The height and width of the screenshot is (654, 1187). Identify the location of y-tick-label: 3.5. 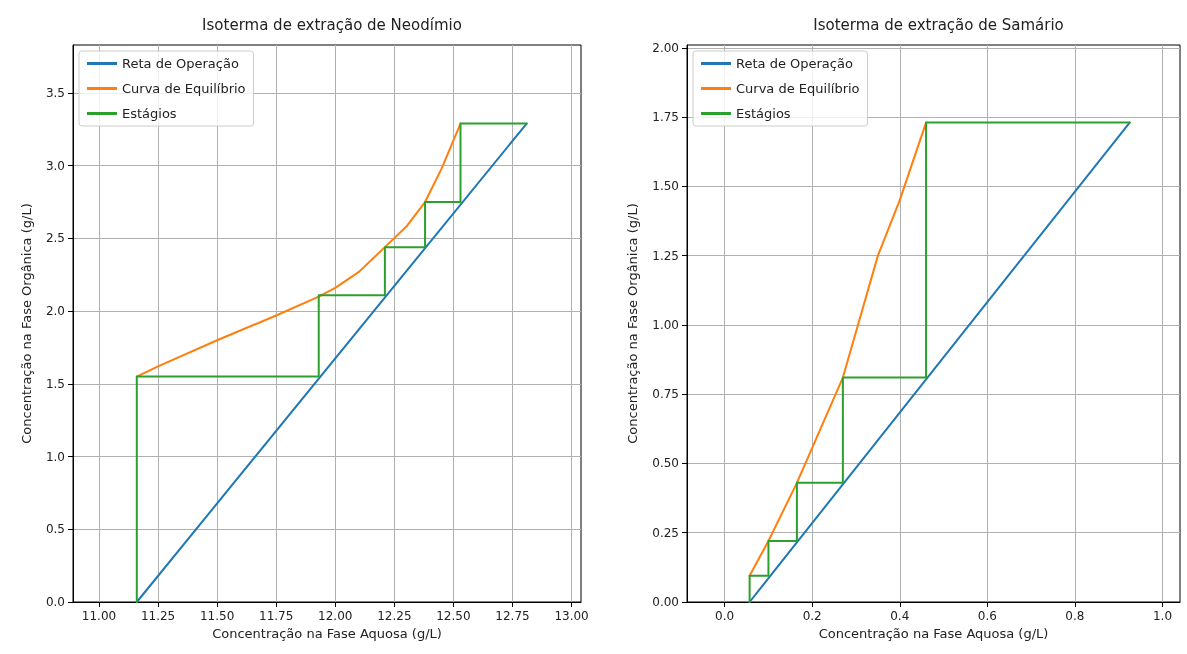
(55, 92).